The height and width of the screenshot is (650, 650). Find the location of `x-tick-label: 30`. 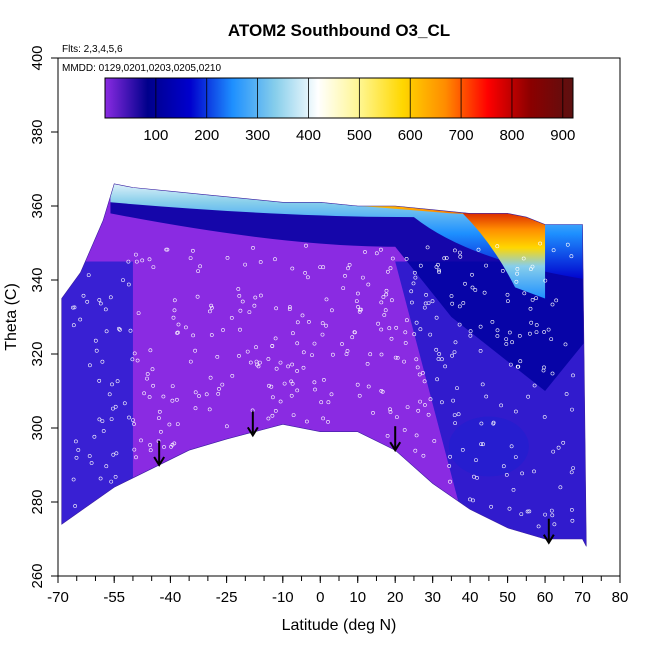

x-tick-label: 30 is located at coordinates (432, 597).